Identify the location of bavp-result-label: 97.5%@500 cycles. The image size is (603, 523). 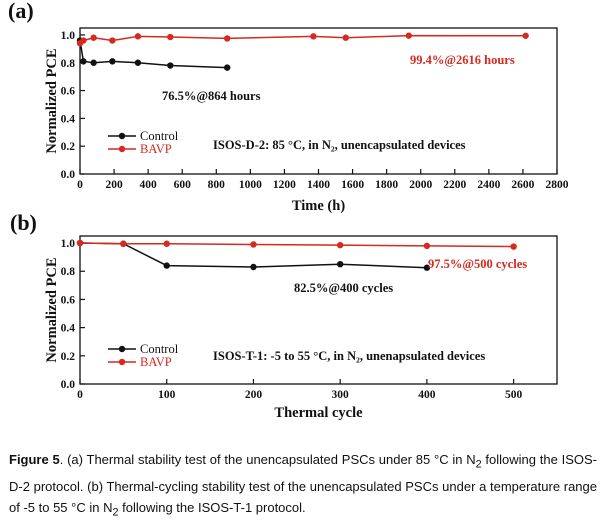
(477, 264).